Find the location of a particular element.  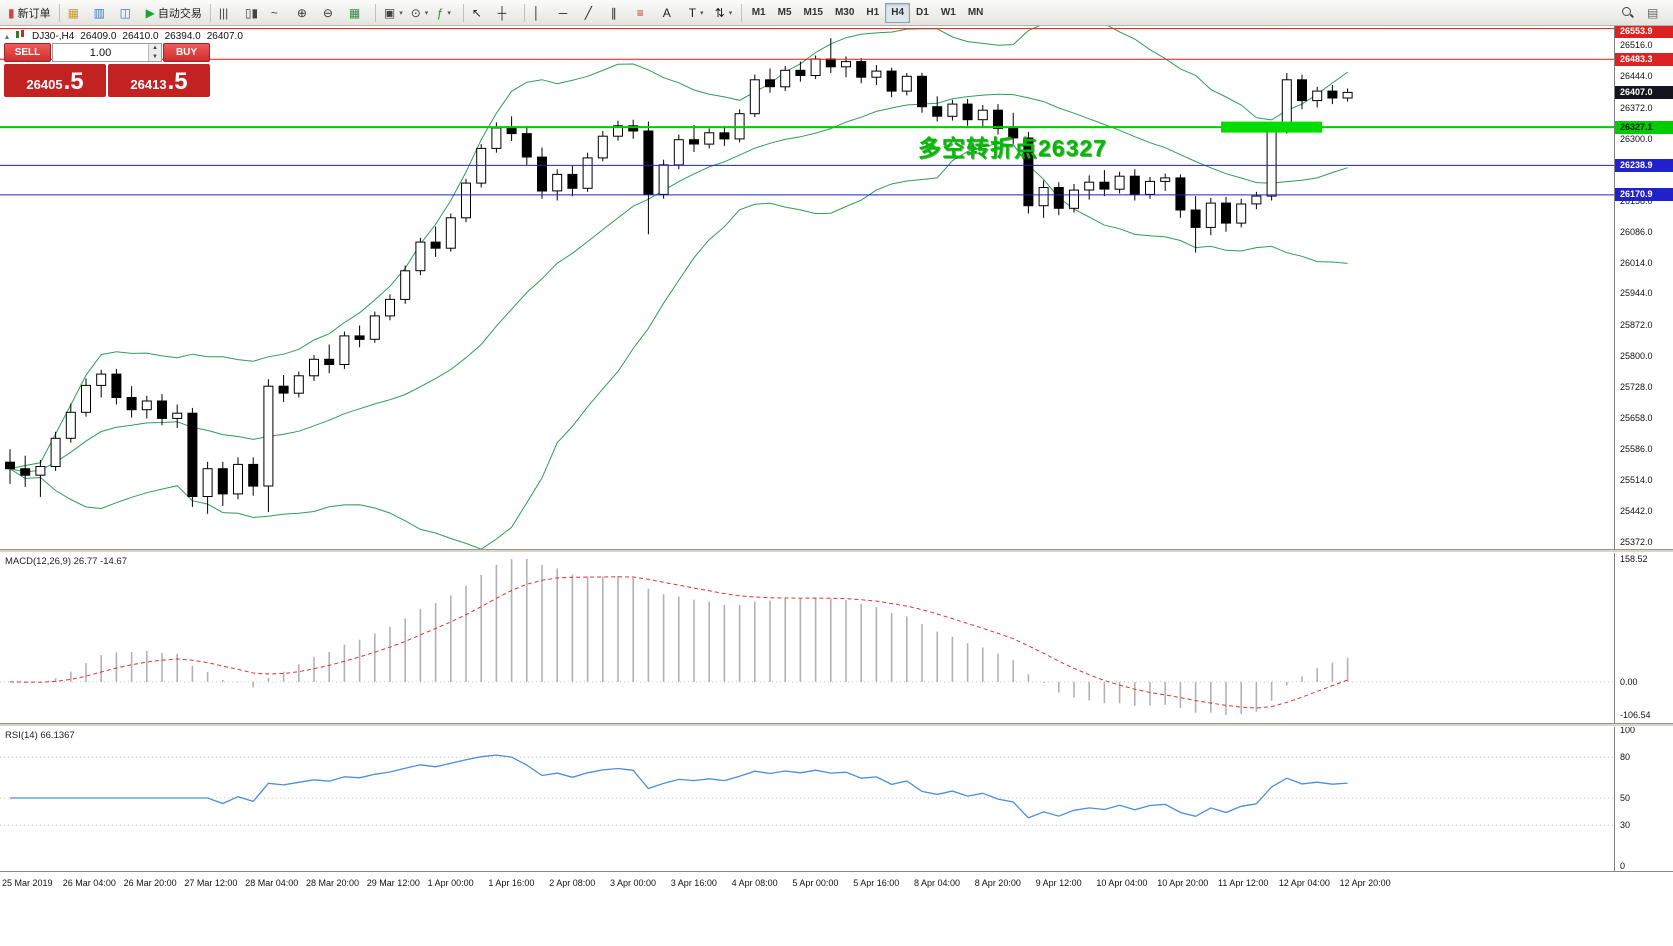

bottom-spacer is located at coordinates (836, 920).